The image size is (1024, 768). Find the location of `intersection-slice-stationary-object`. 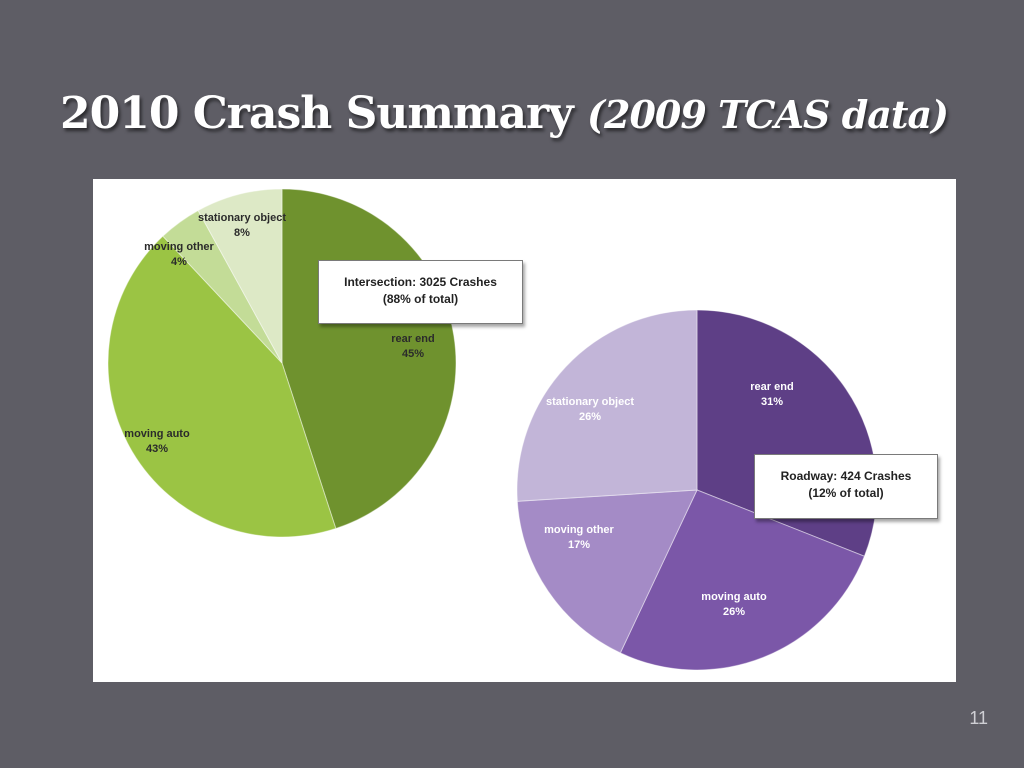

intersection-slice-stationary-object is located at coordinates (240, 276).